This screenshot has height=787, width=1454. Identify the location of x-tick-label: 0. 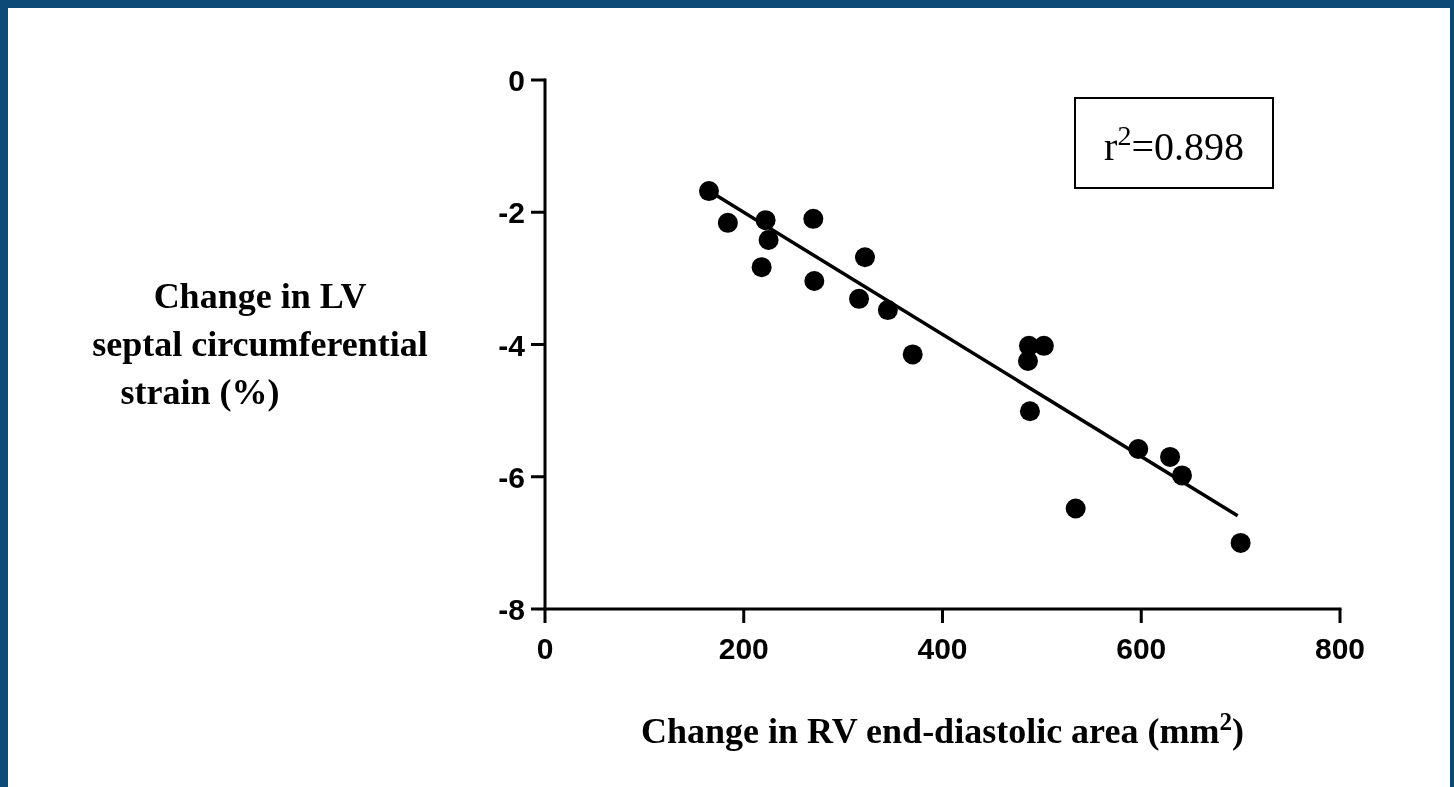
(545, 648).